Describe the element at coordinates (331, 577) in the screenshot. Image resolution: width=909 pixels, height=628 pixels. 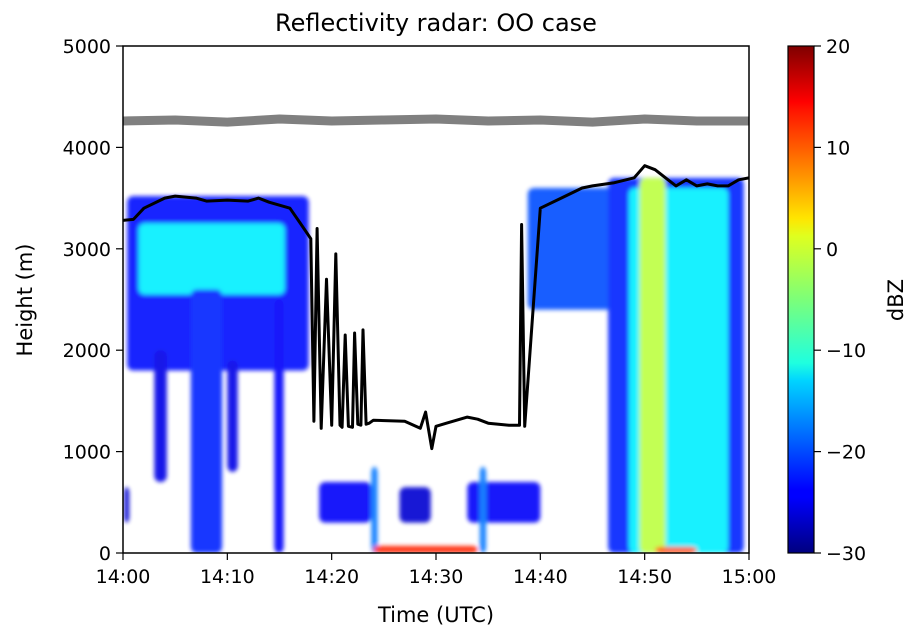
I see `x-tick-label: 14:20` at that location.